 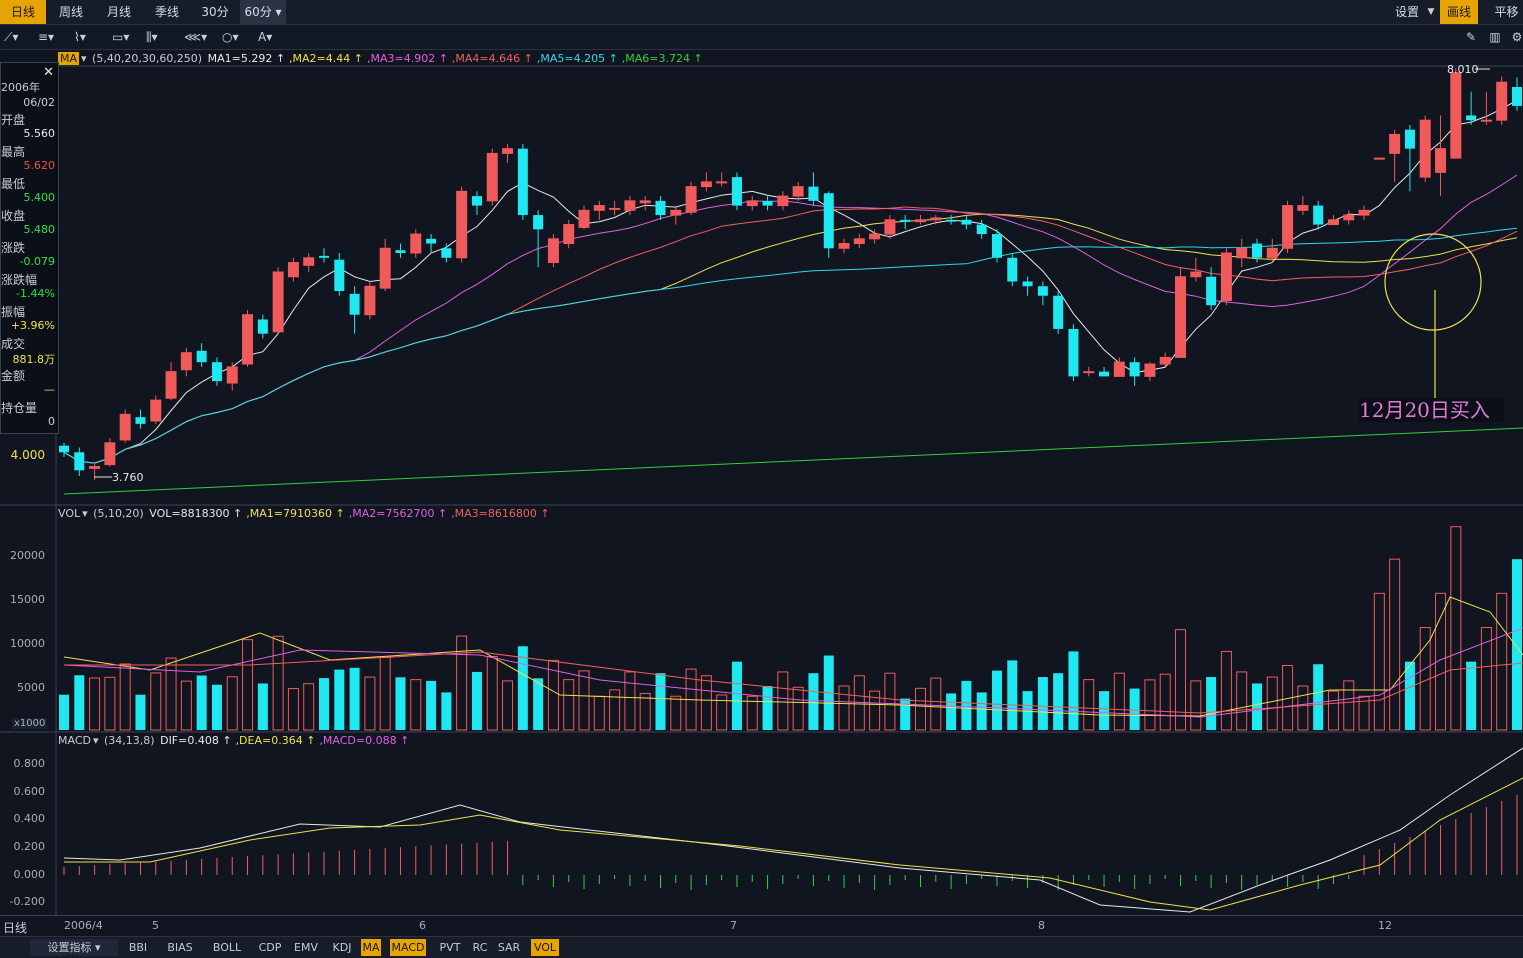 I want to click on indicator-tab-1: BBI, so click(x=138, y=947).